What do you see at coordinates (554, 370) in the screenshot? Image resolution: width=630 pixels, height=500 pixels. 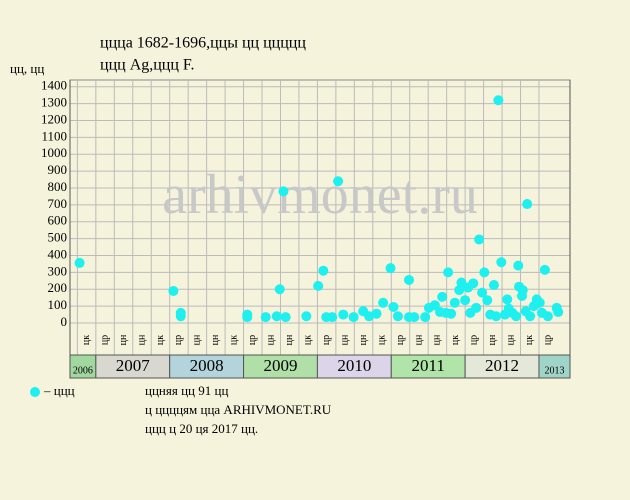 I see `year-label: 2013` at bounding box center [554, 370].